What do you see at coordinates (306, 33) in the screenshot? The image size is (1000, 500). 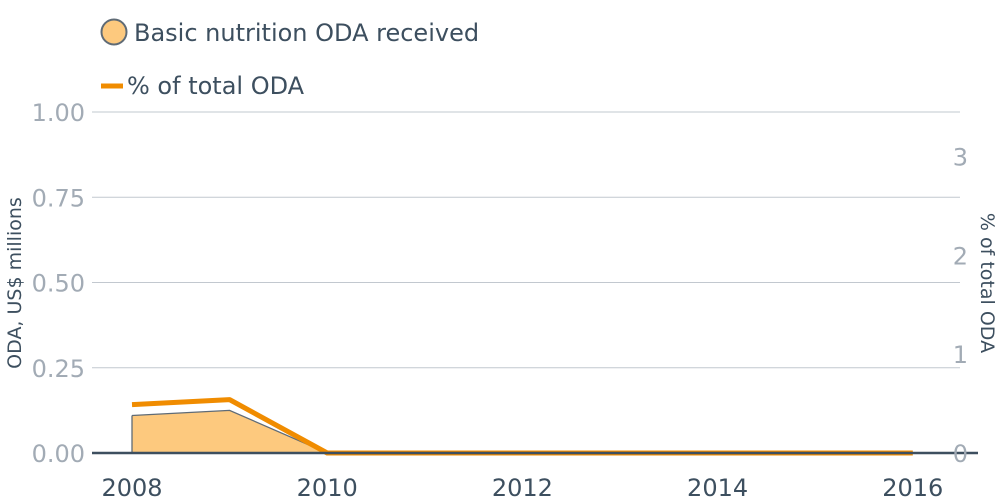 I see `legend-label-area: Basic nutrition ODA received` at bounding box center [306, 33].